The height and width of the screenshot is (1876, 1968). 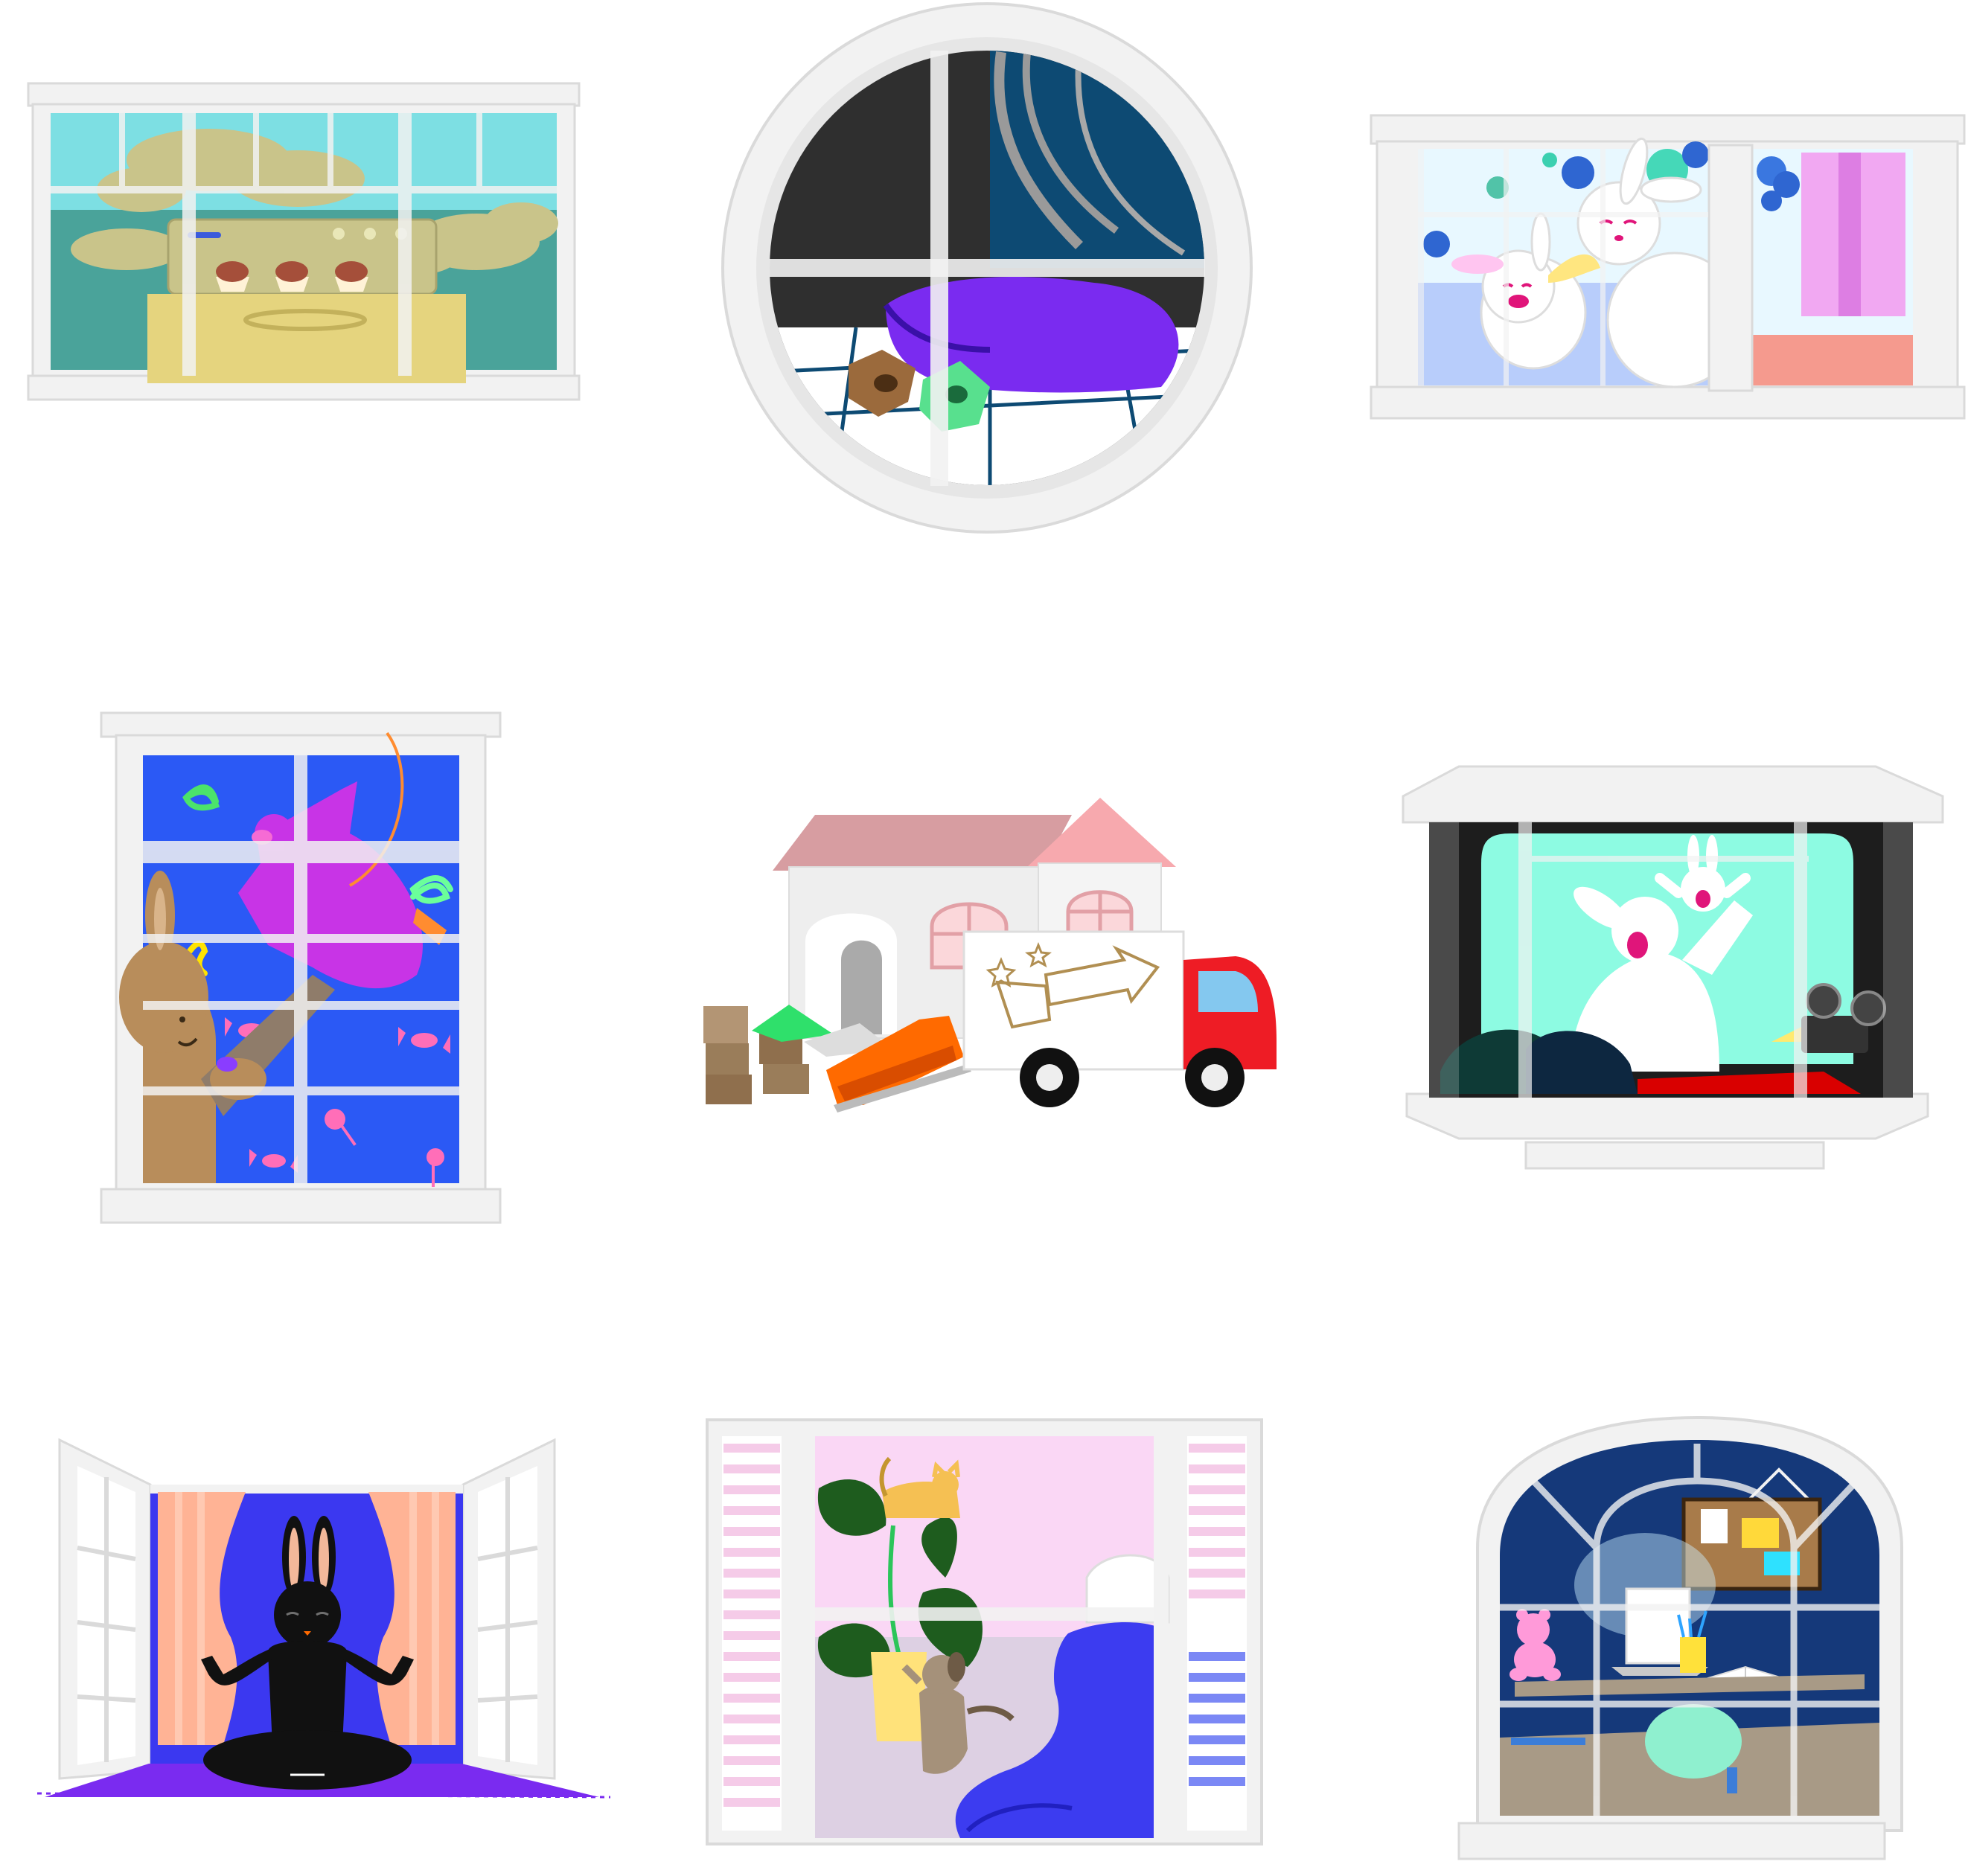 What do you see at coordinates (919, 1487) in the screenshot?
I see `cat-icon` at bounding box center [919, 1487].